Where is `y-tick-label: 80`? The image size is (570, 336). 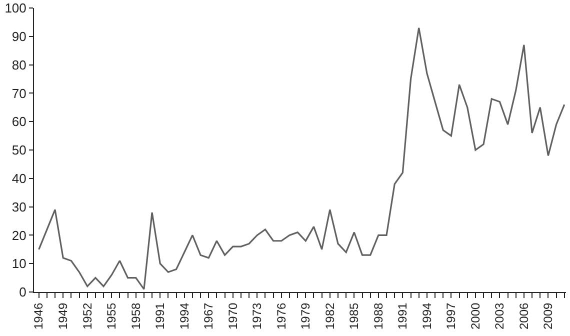 y-tick-label: 80 is located at coordinates (19, 64).